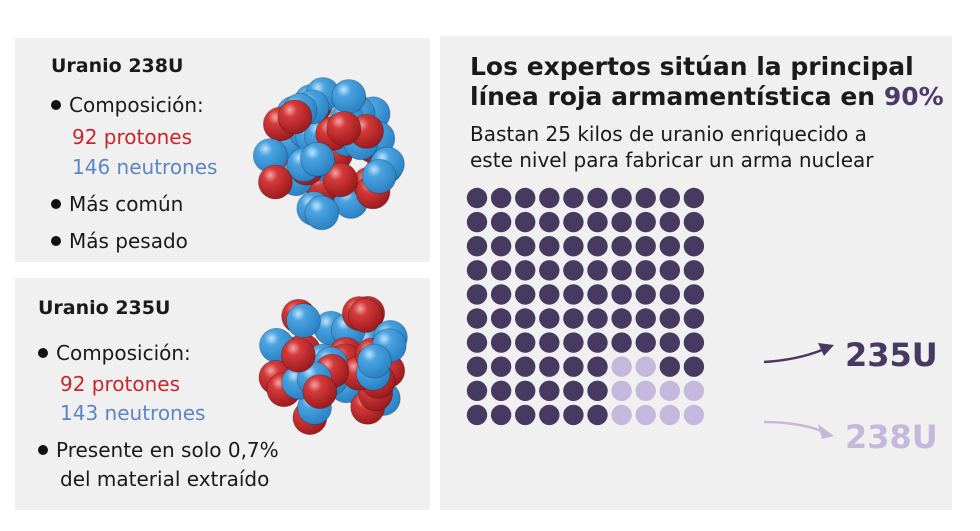 This screenshot has width=980, height=531. What do you see at coordinates (891, 437) in the screenshot?
I see `label-238u: 238U` at bounding box center [891, 437].